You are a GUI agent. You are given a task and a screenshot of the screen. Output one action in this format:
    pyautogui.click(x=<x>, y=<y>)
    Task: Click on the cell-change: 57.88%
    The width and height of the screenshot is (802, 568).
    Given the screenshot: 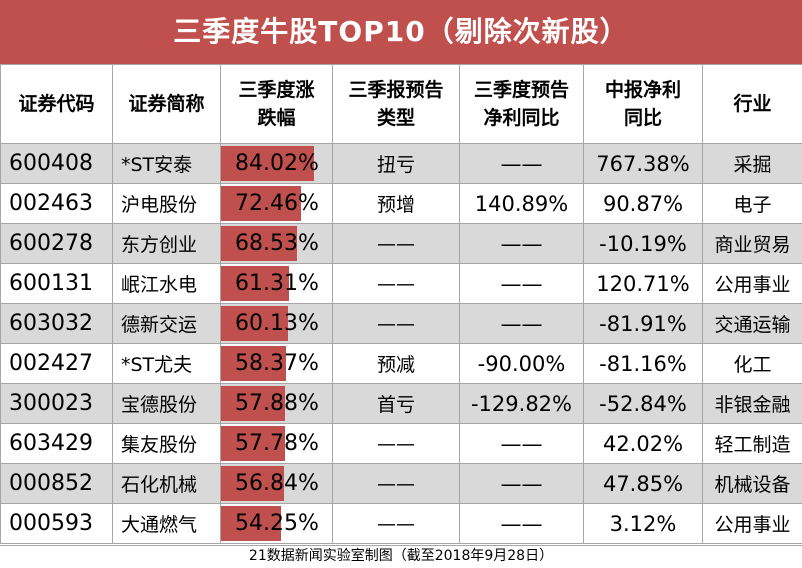 What is the action you would take?
    pyautogui.click(x=277, y=404)
    